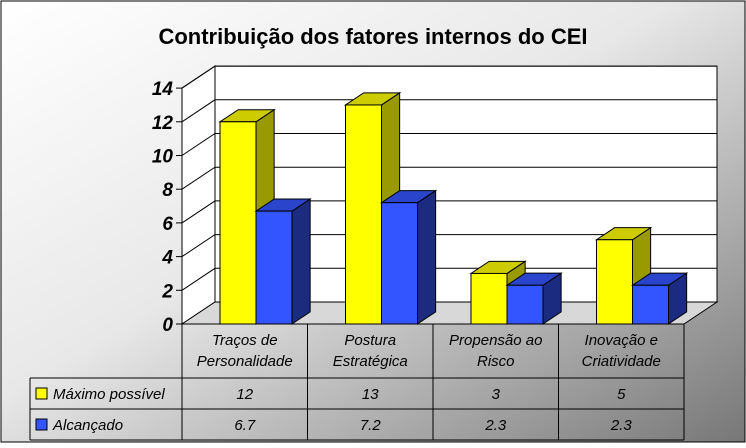 Image resolution: width=746 pixels, height=448 pixels. What do you see at coordinates (245, 361) in the screenshot?
I see `category-label: Personalidade` at bounding box center [245, 361].